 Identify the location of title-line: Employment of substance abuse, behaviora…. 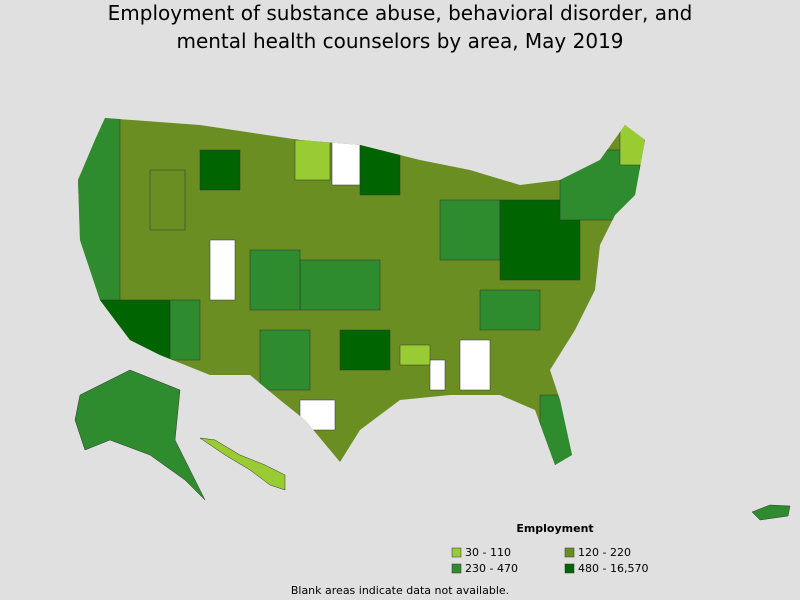
(400, 13).